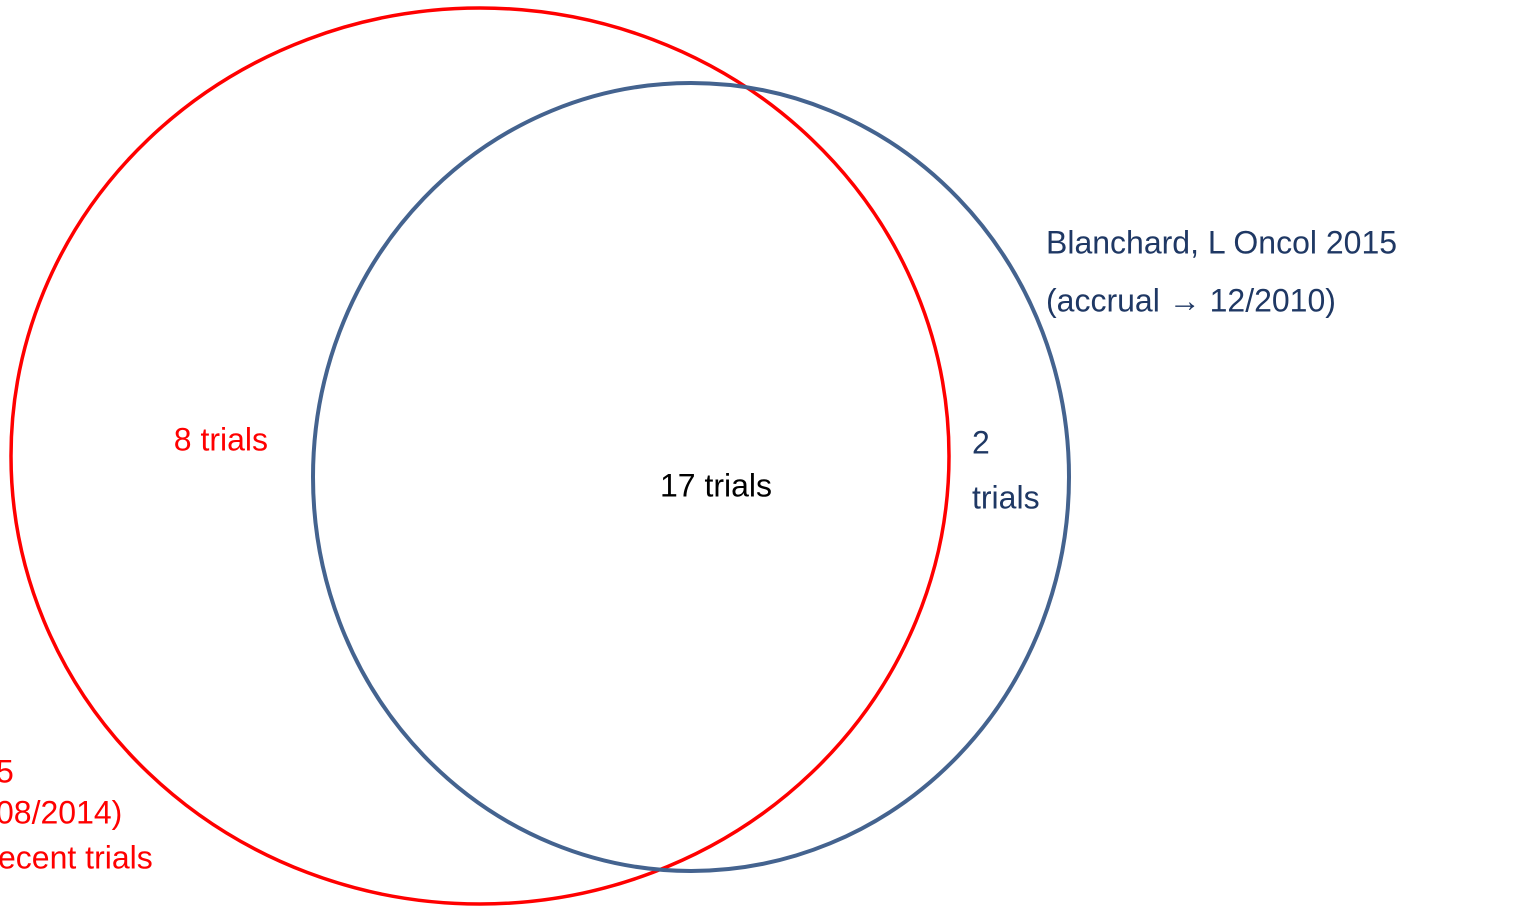  I want to click on left-only-label: 8 trials, so click(221, 439).